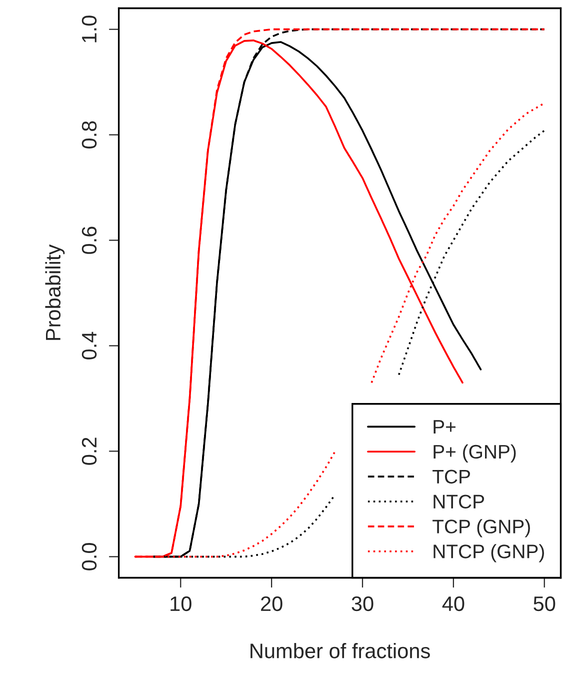 Image resolution: width=563 pixels, height=687 pixels. What do you see at coordinates (55, 292) in the screenshot?
I see `y-axis-title: Probability` at bounding box center [55, 292].